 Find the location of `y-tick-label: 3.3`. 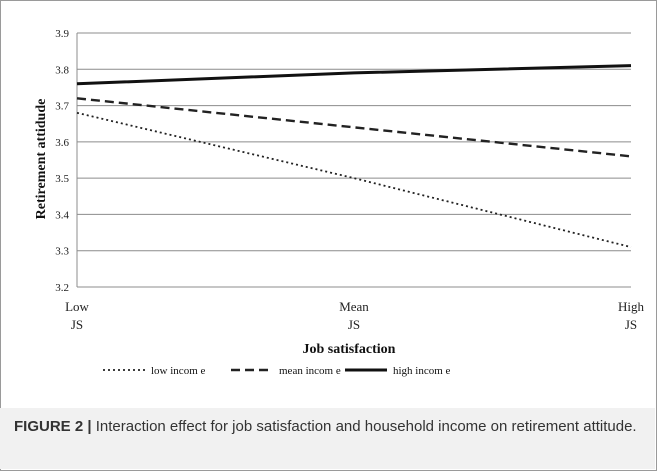

y-tick-label: 3.3 is located at coordinates (62, 252).